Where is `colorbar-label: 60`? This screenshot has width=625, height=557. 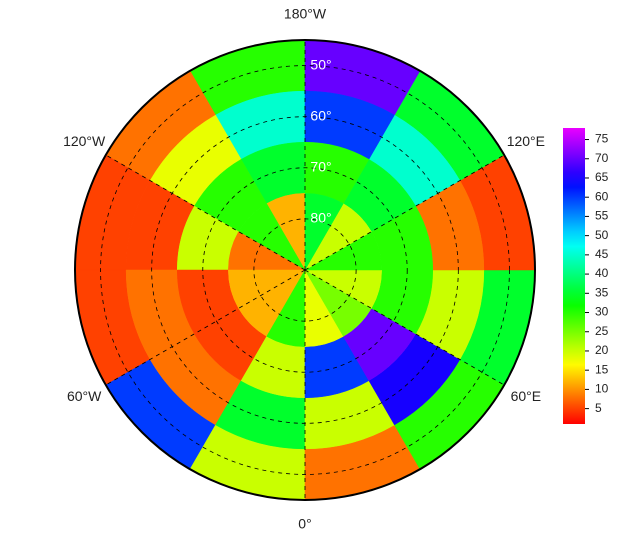
colorbar-label: 60 is located at coordinates (602, 196).